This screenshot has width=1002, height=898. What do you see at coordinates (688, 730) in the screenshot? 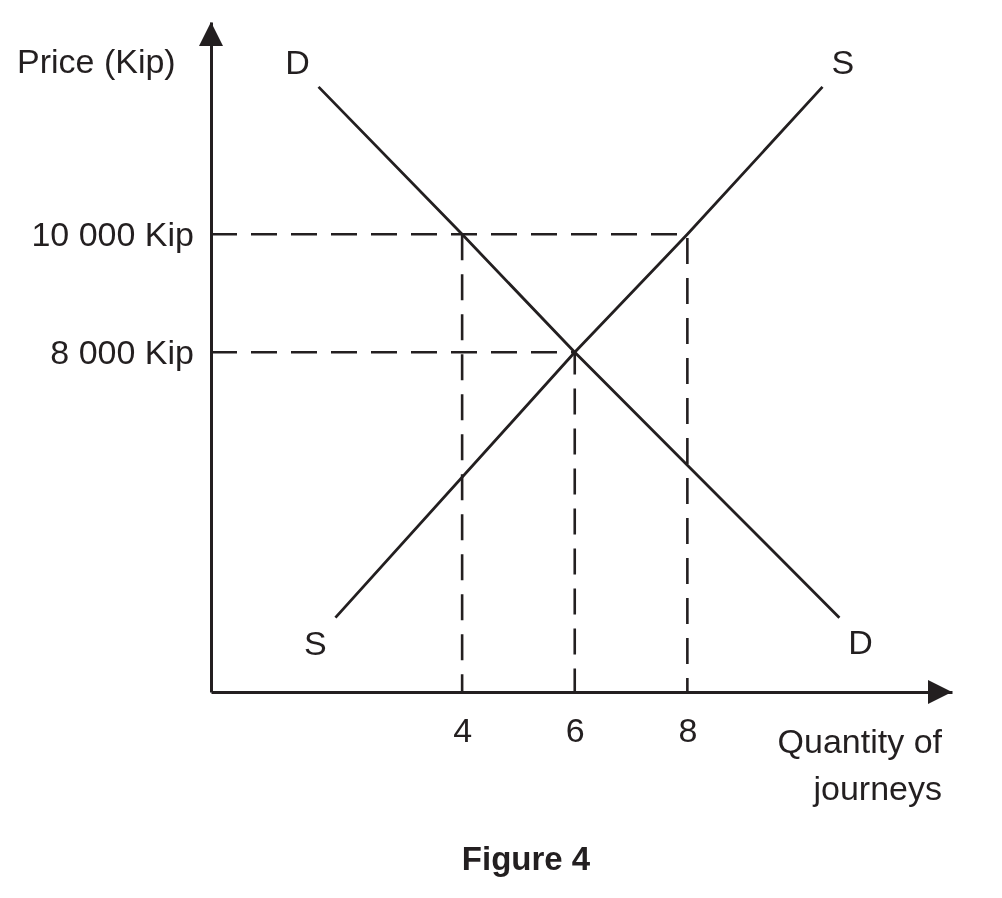
I see `x-tick-label: 8` at bounding box center [688, 730].